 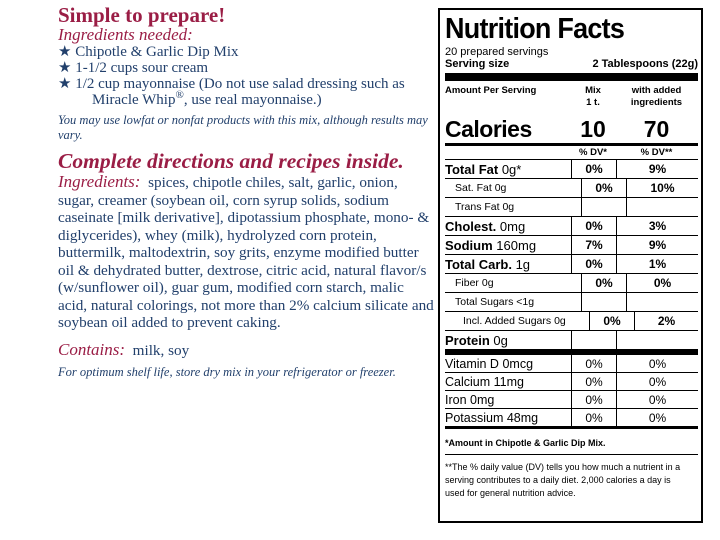 What do you see at coordinates (133, 68) in the screenshot?
I see `needed-item: ★ 1-1/2 cups sour cream` at bounding box center [133, 68].